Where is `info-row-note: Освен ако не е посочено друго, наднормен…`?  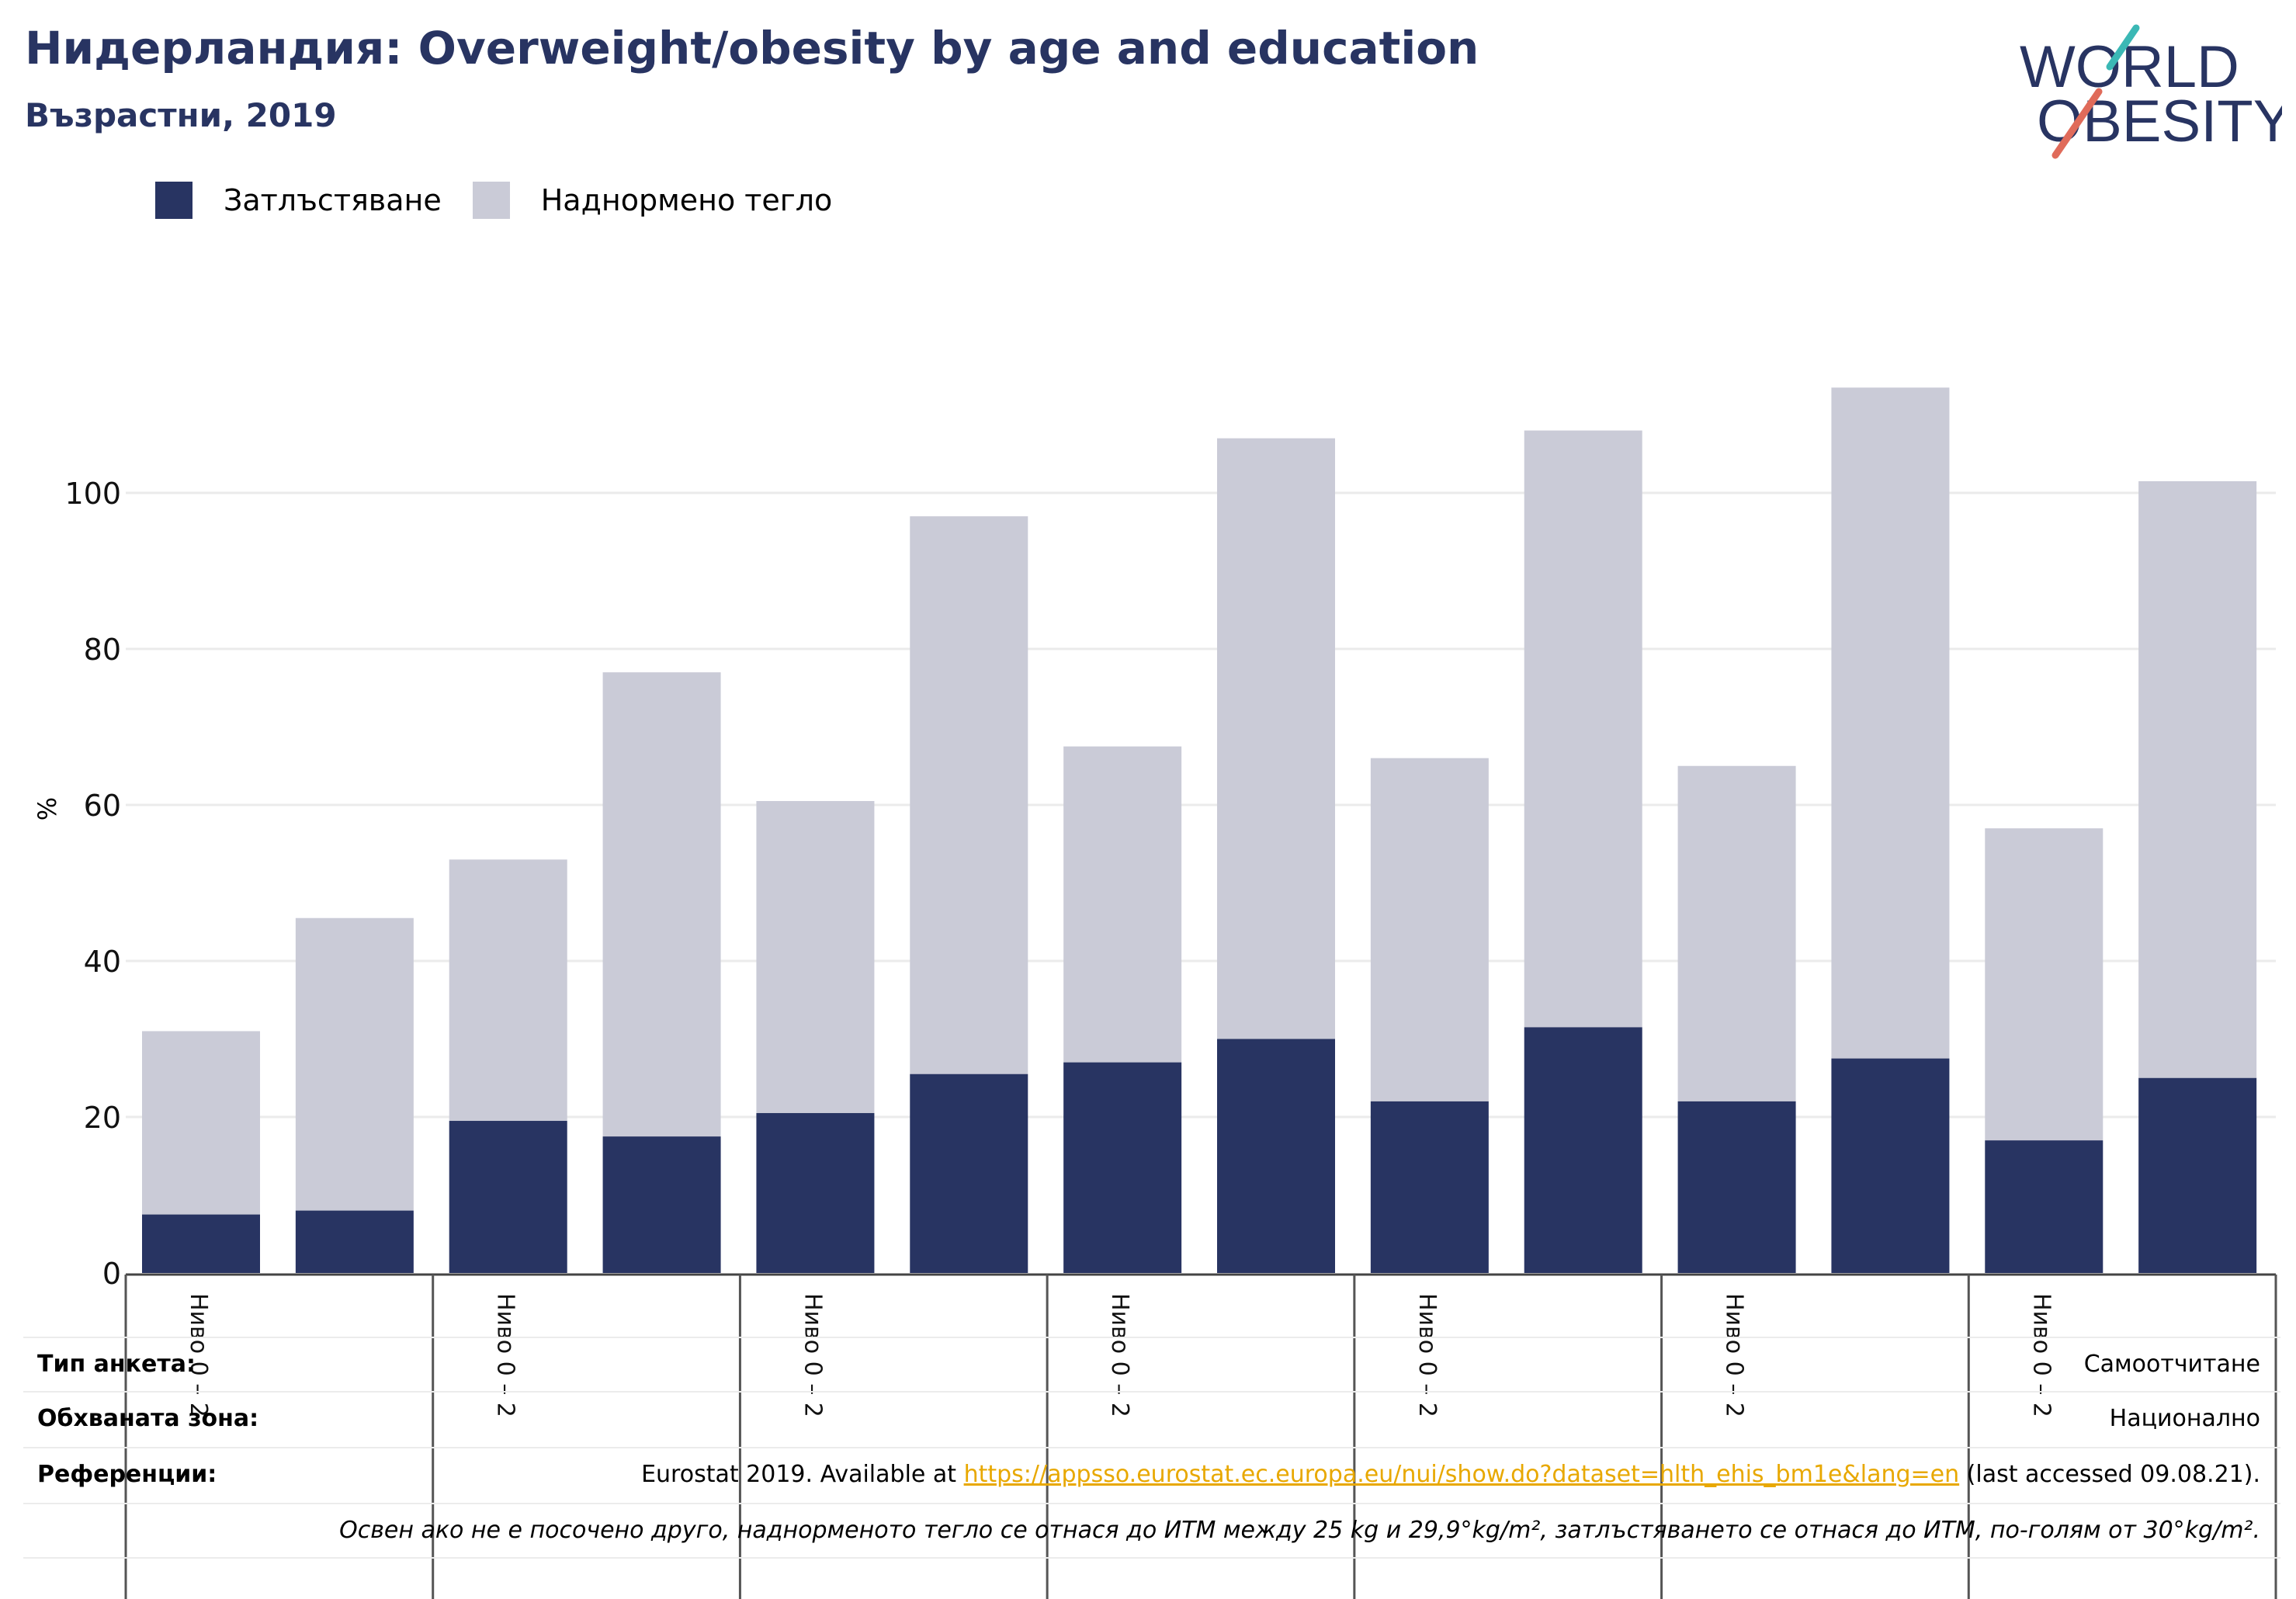 info-row-note: Освен ако не е посочено друго, наднормен… is located at coordinates (1141, 1531).